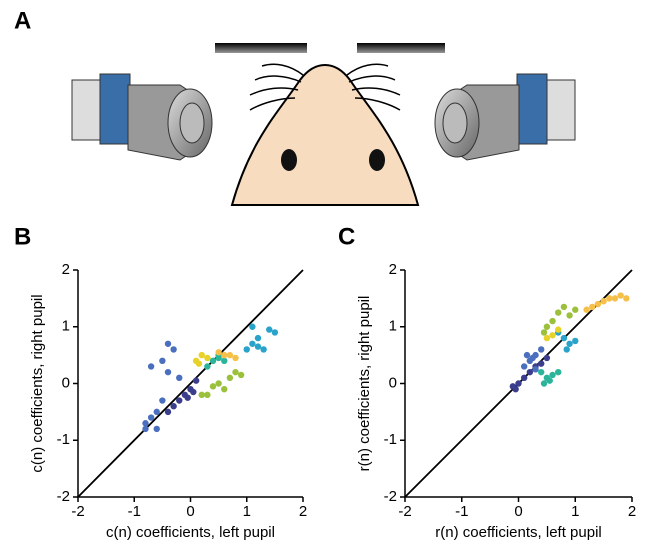 The width and height of the screenshot is (647, 550). Describe the element at coordinates (346, 236) in the screenshot. I see `panel-label: C` at that location.